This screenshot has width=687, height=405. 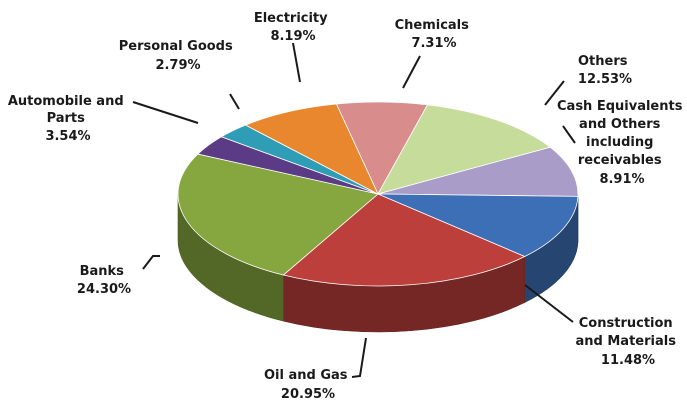 What do you see at coordinates (308, 385) in the screenshot?
I see `label-oil-and-gas: Oil and Gas 20.95%` at bounding box center [308, 385].